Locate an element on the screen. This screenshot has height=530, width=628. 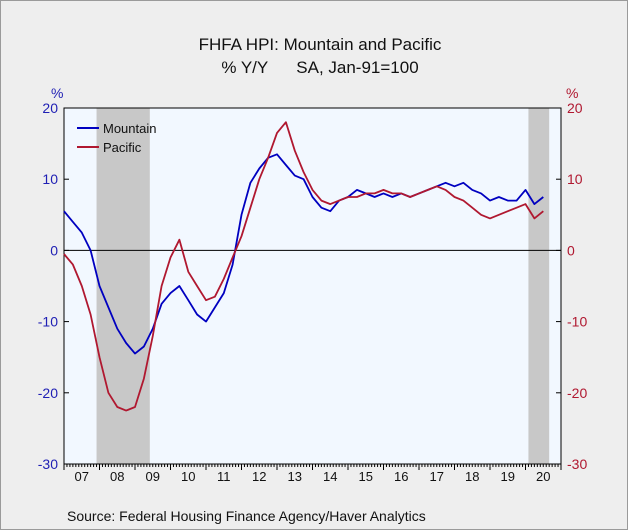
y-tick-label-right-2: -10 is located at coordinates (577, 322).